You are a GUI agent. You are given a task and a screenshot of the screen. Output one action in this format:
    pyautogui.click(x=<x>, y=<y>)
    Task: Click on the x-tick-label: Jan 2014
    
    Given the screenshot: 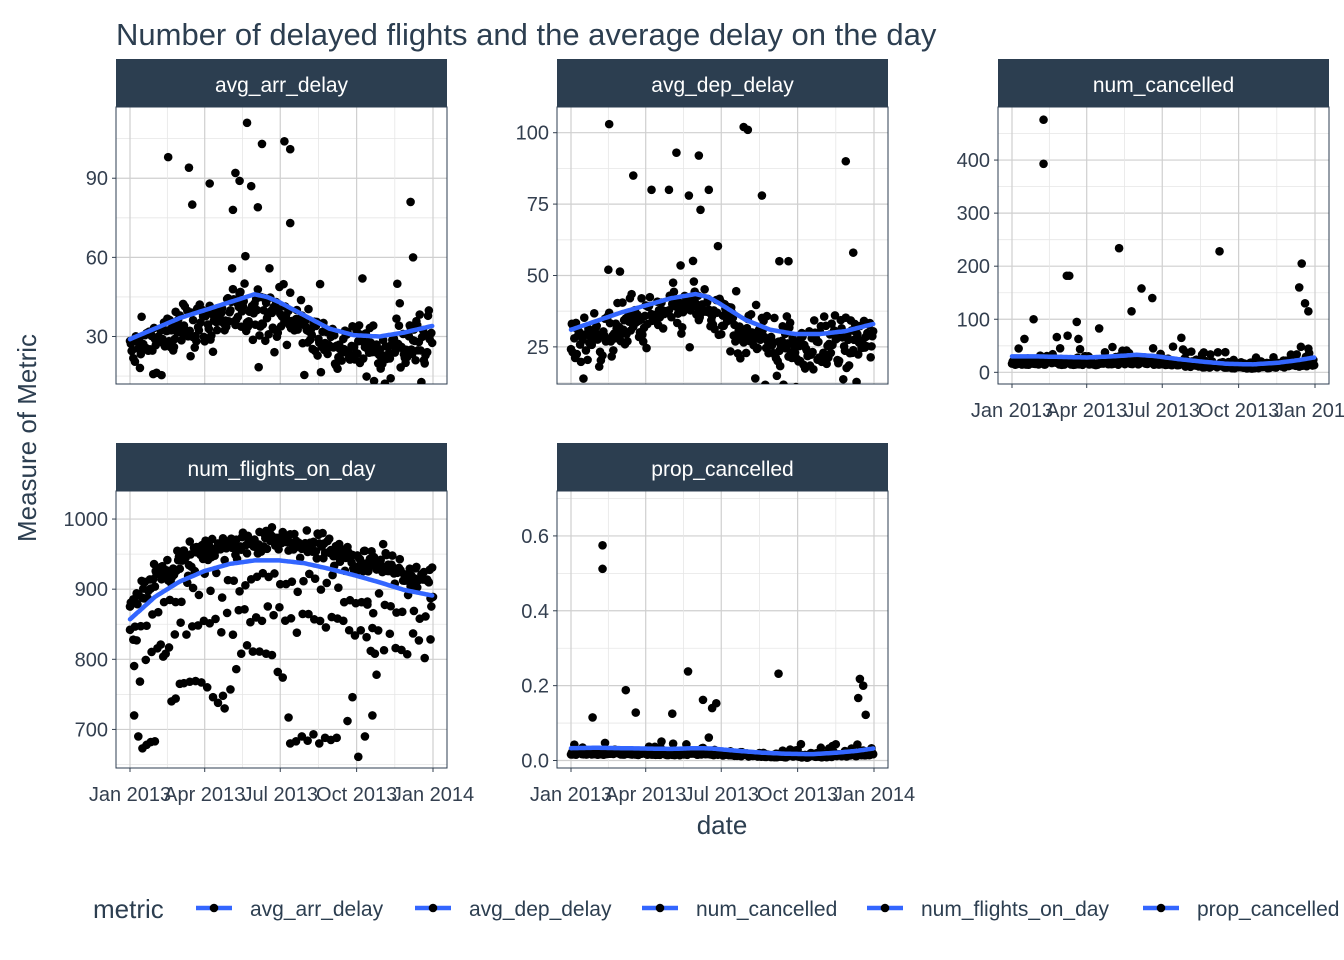 What is the action you would take?
    pyautogui.click(x=1309, y=411)
    